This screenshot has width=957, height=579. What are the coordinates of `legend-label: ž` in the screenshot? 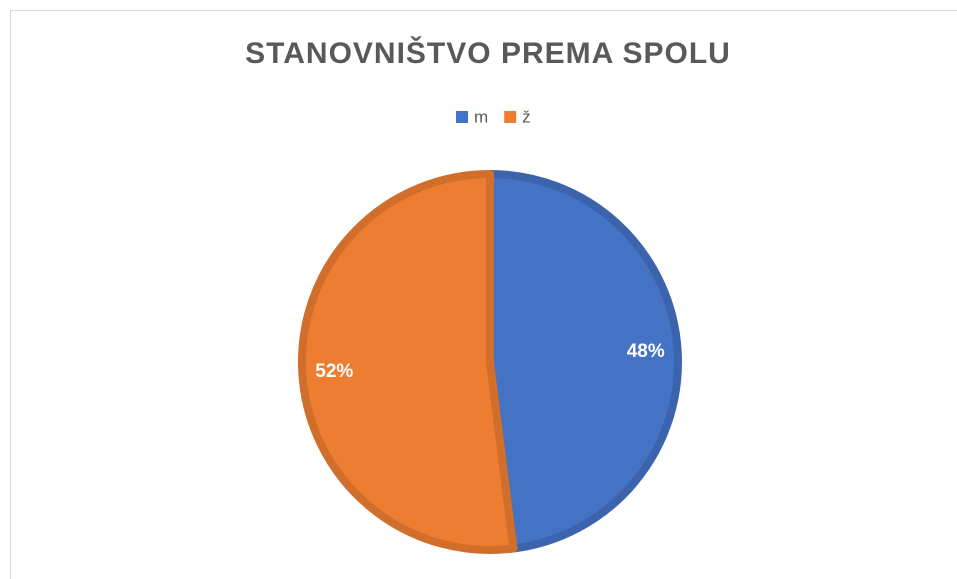 It's located at (526, 116).